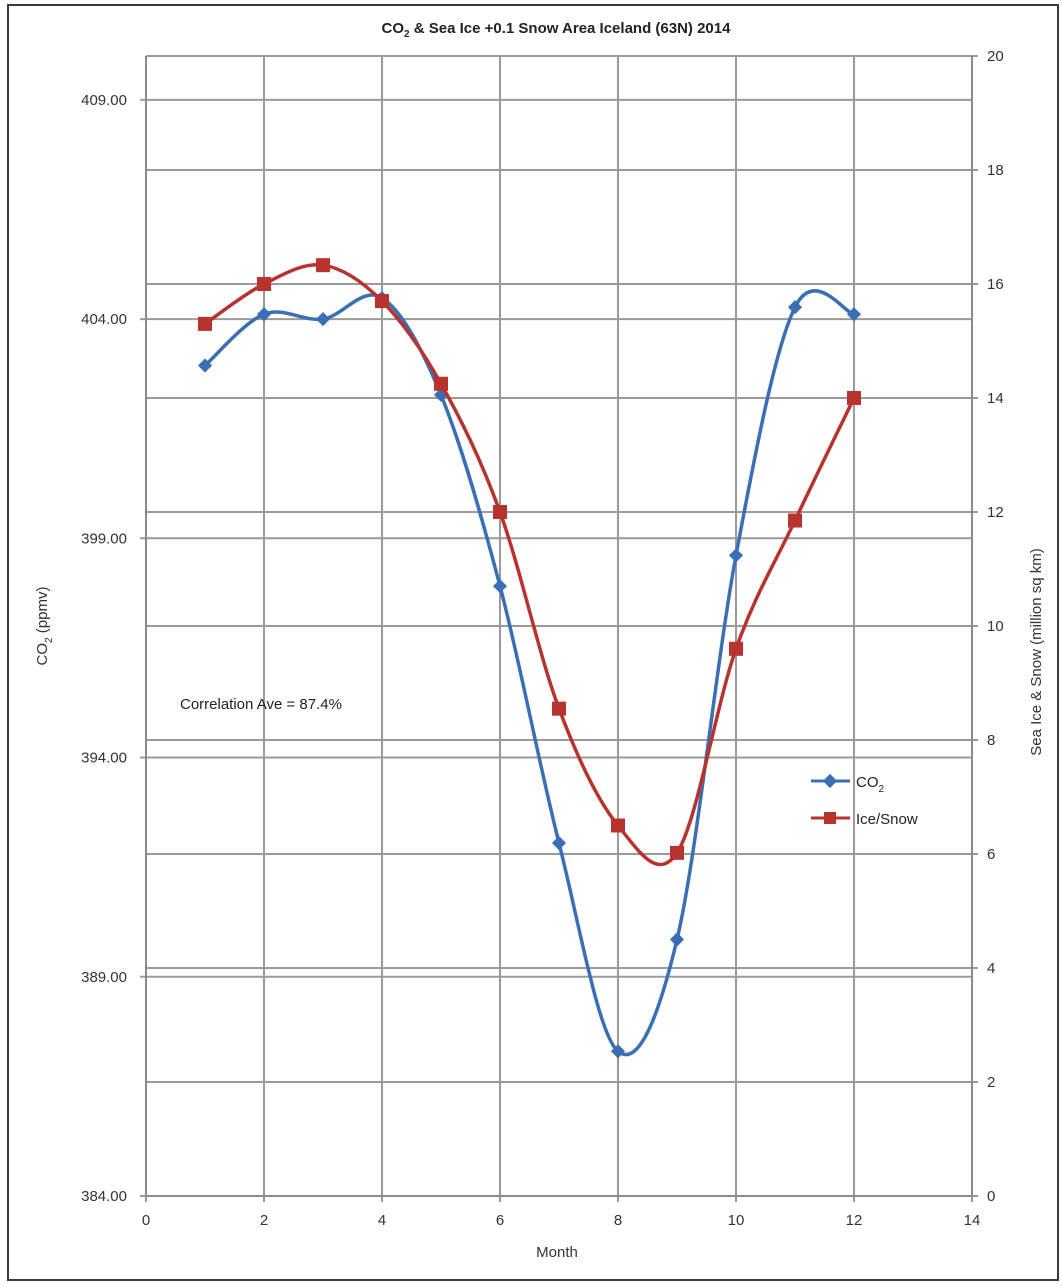 This screenshot has width=1062, height=1287. What do you see at coordinates (146, 1220) in the screenshot?
I see `x-tick-label: 0` at bounding box center [146, 1220].